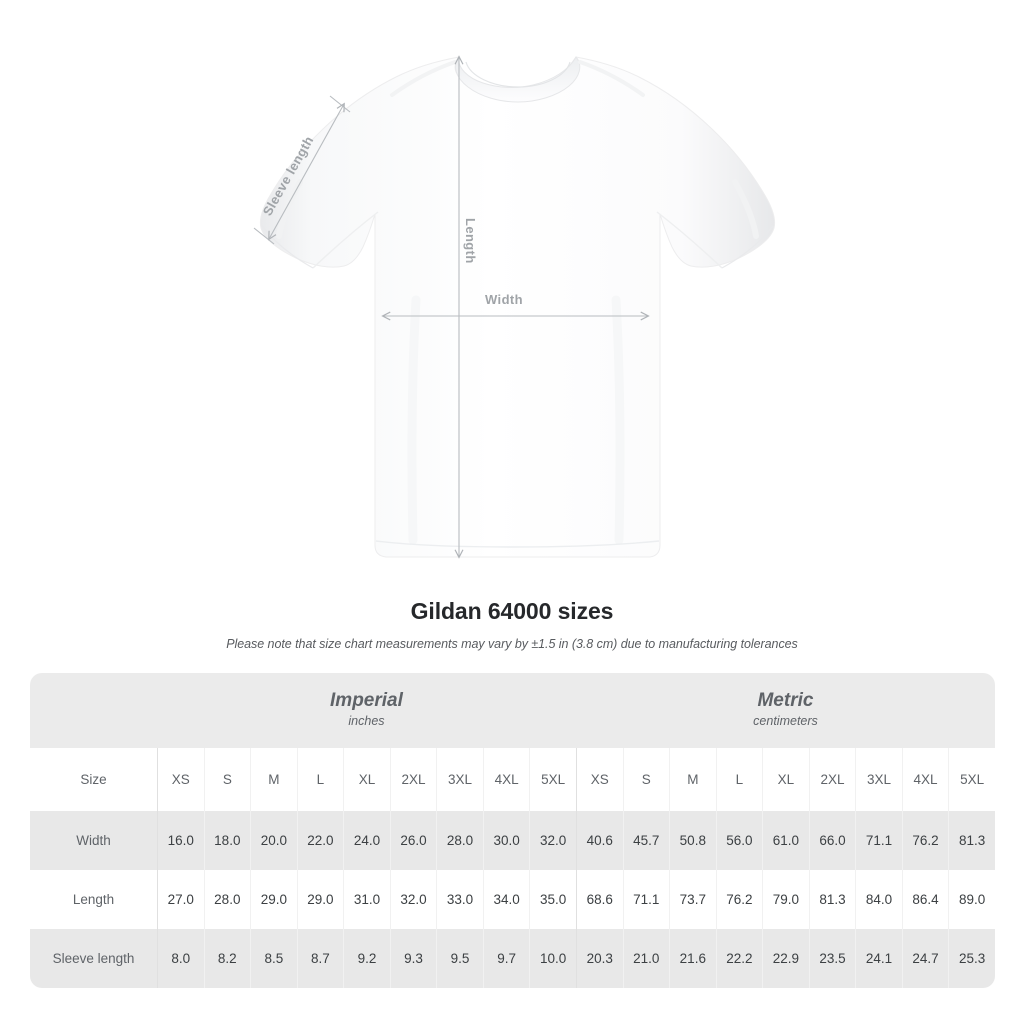  What do you see at coordinates (925, 899) in the screenshot?
I see `cell-length-4xl-metric: 86.4` at bounding box center [925, 899].